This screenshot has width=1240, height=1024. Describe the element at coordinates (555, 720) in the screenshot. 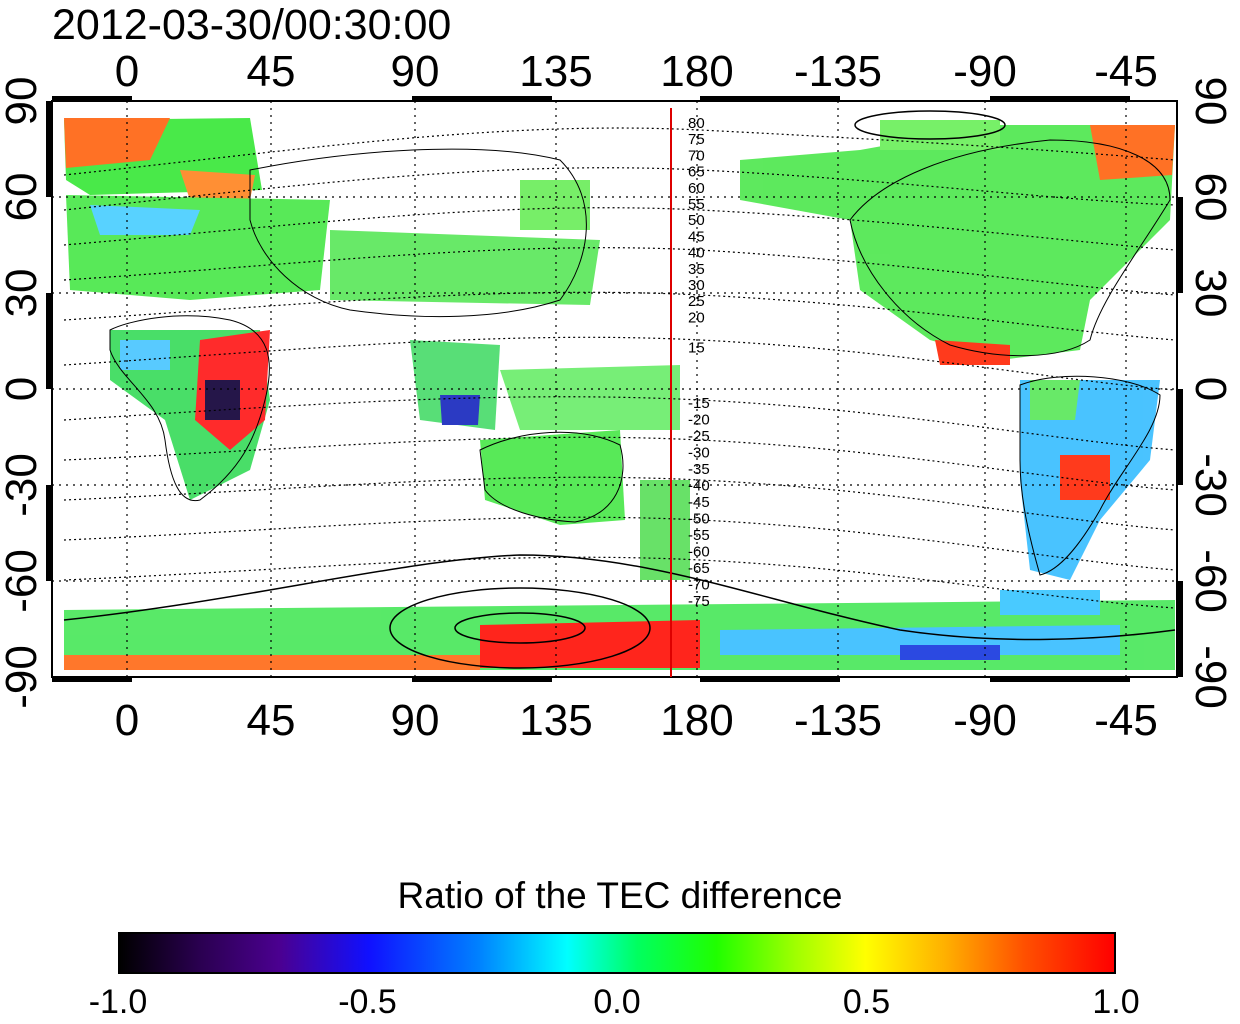

I see `lon-tick-label-bottom: 135` at that location.